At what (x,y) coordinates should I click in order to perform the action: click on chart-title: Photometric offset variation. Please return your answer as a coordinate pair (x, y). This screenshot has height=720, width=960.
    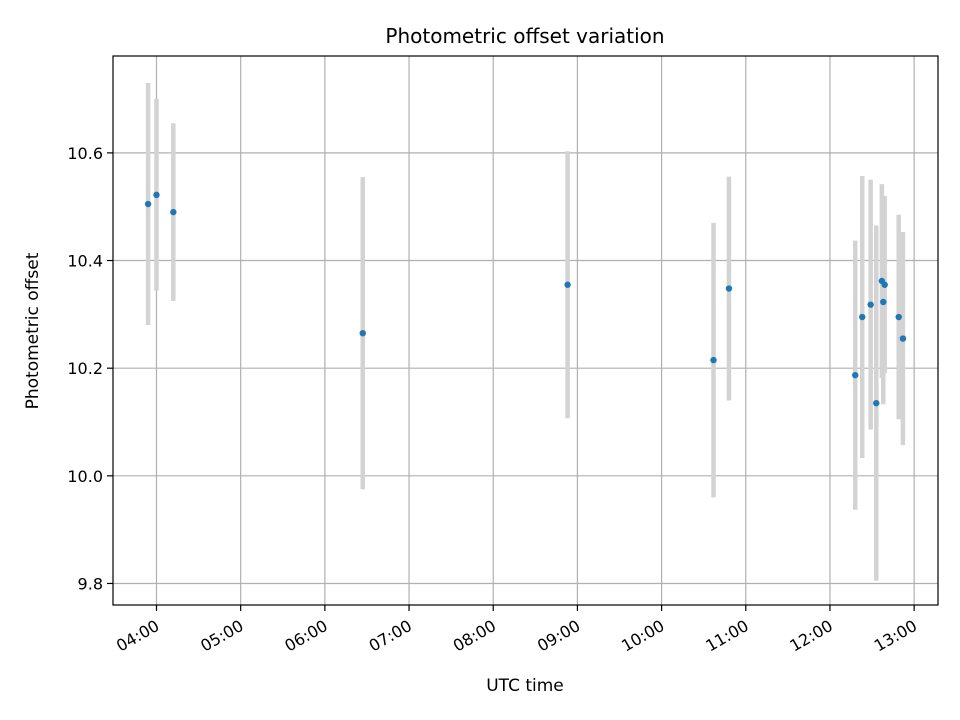
    Looking at the image, I should click on (524, 36).